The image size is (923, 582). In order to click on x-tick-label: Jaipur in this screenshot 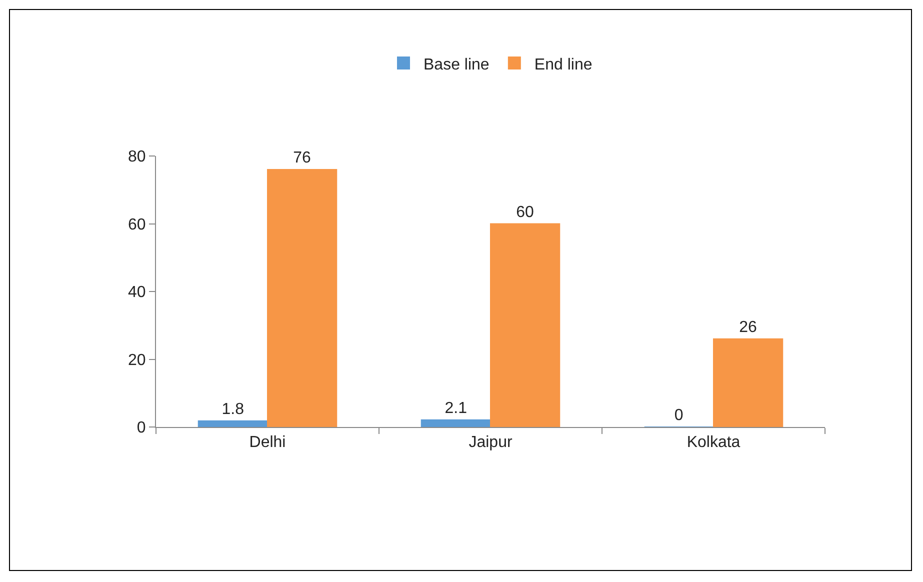, I will do `click(490, 443)`.